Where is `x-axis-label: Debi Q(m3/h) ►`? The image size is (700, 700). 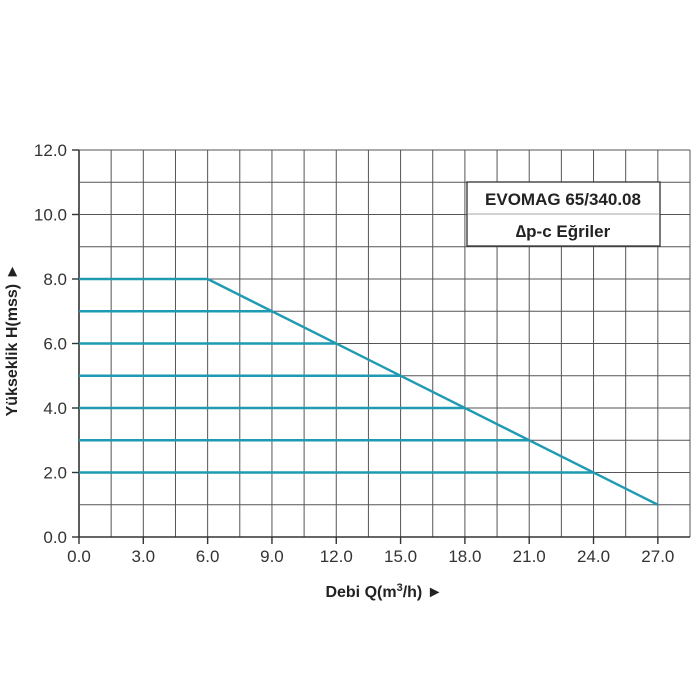 x-axis-label: Debi Q(m3/h) ► is located at coordinates (383, 591).